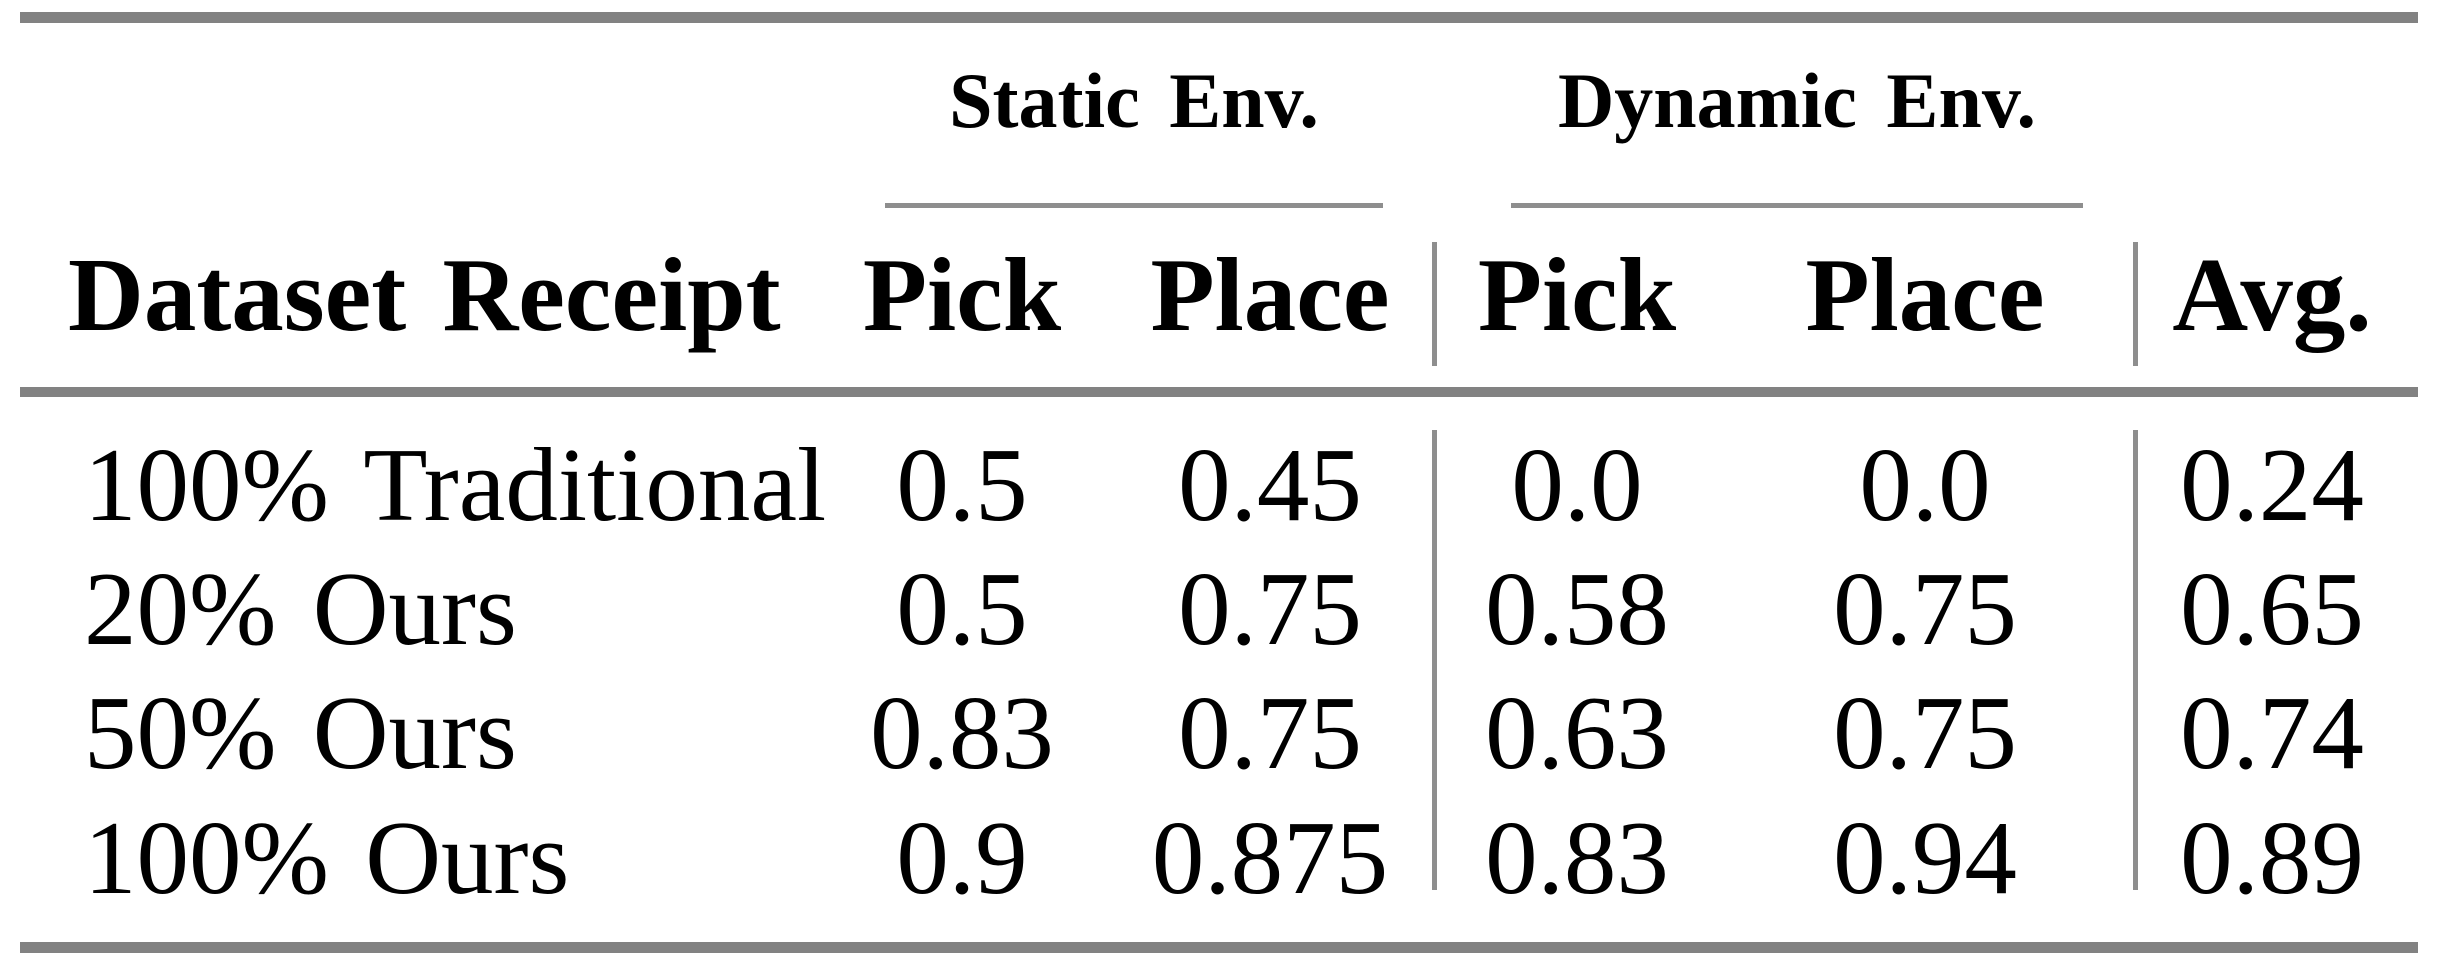 This screenshot has width=2440, height=966. Describe the element at coordinates (1925, 294) in the screenshot. I see `header-dynamic-place: Place` at that location.